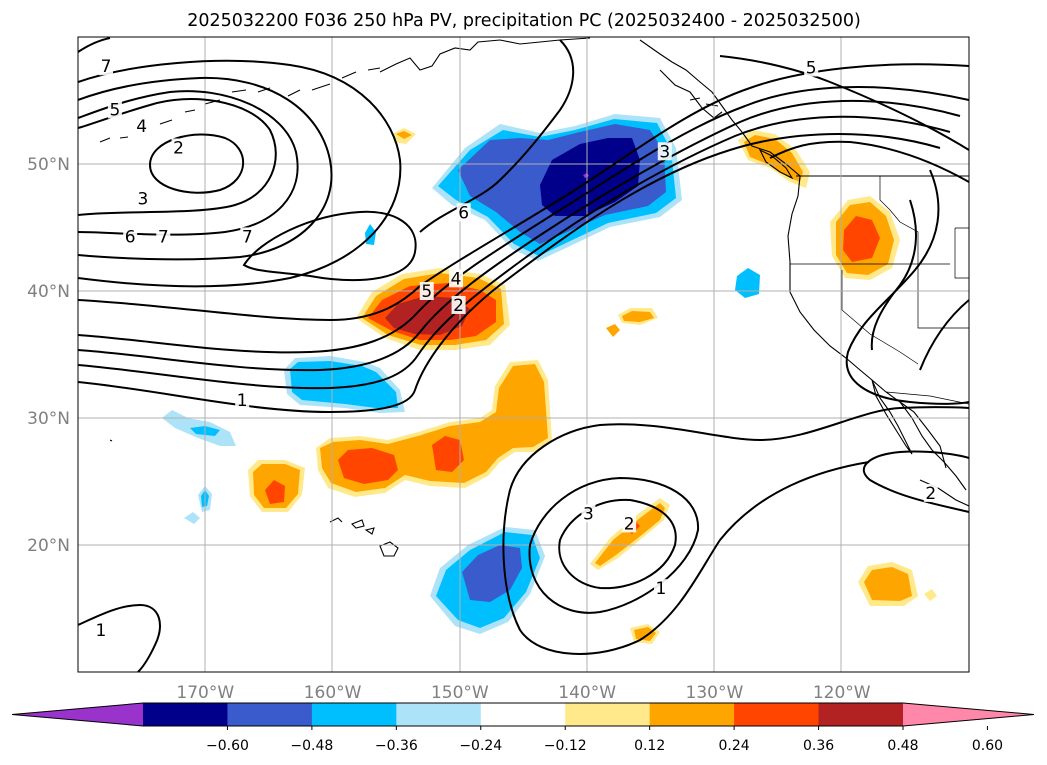 The height and width of the screenshot is (765, 1047). What do you see at coordinates (344, 384) in the screenshot?
I see `negative-anomaly-32n-160w-moderate` at bounding box center [344, 384].